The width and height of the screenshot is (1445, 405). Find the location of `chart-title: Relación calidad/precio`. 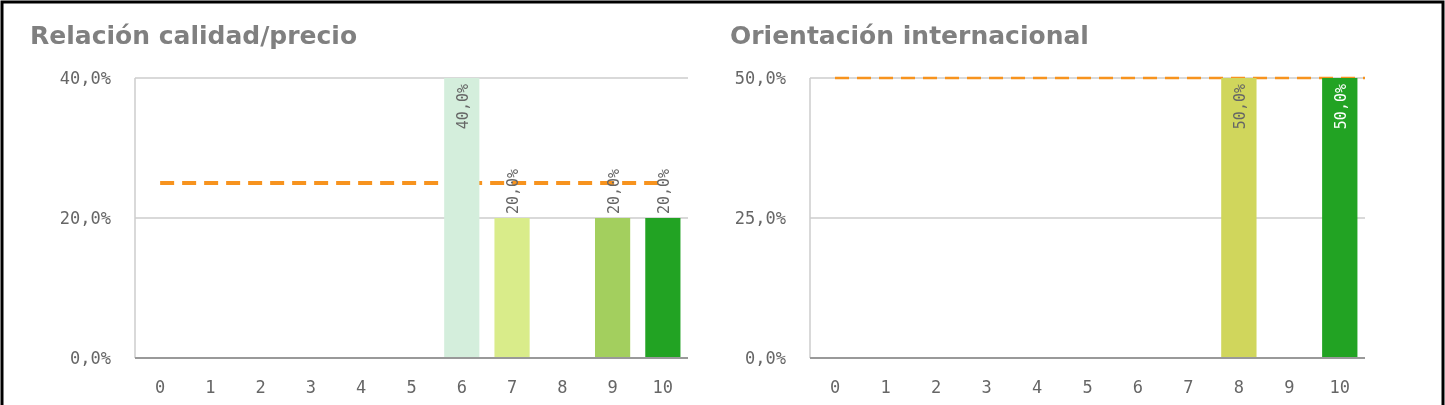

chart-title: Relación calidad/precio is located at coordinates (194, 35).